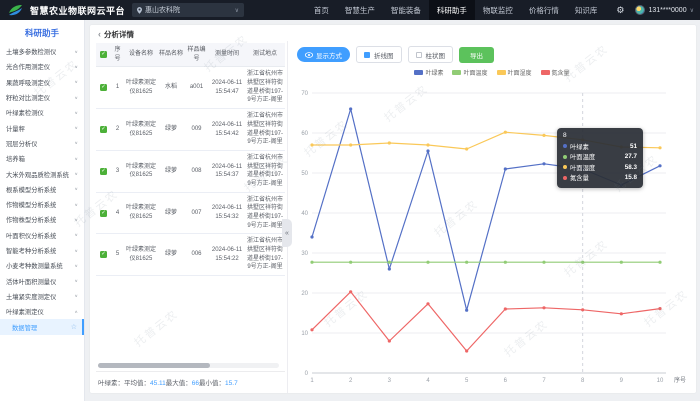 The height and width of the screenshot is (401, 700). Describe the element at coordinates (600, 158) in the screenshot. I see `chart-tooltip: 8 叶绿素 51 叶面温度 27.7 叶面湿度 58.3 氮含量 15.8` at that location.